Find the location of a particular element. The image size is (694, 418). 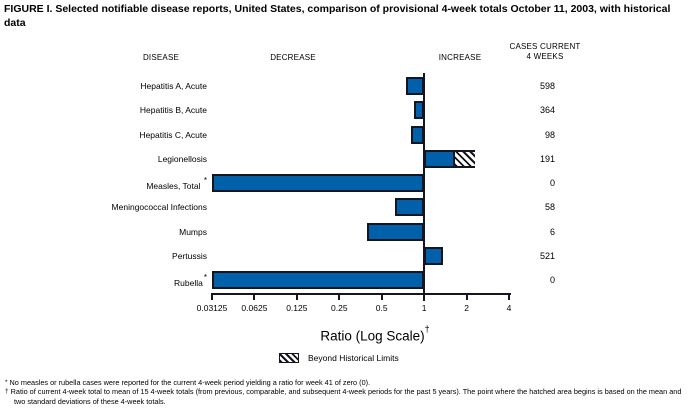

increase-column-header: INCREASE is located at coordinates (460, 57).